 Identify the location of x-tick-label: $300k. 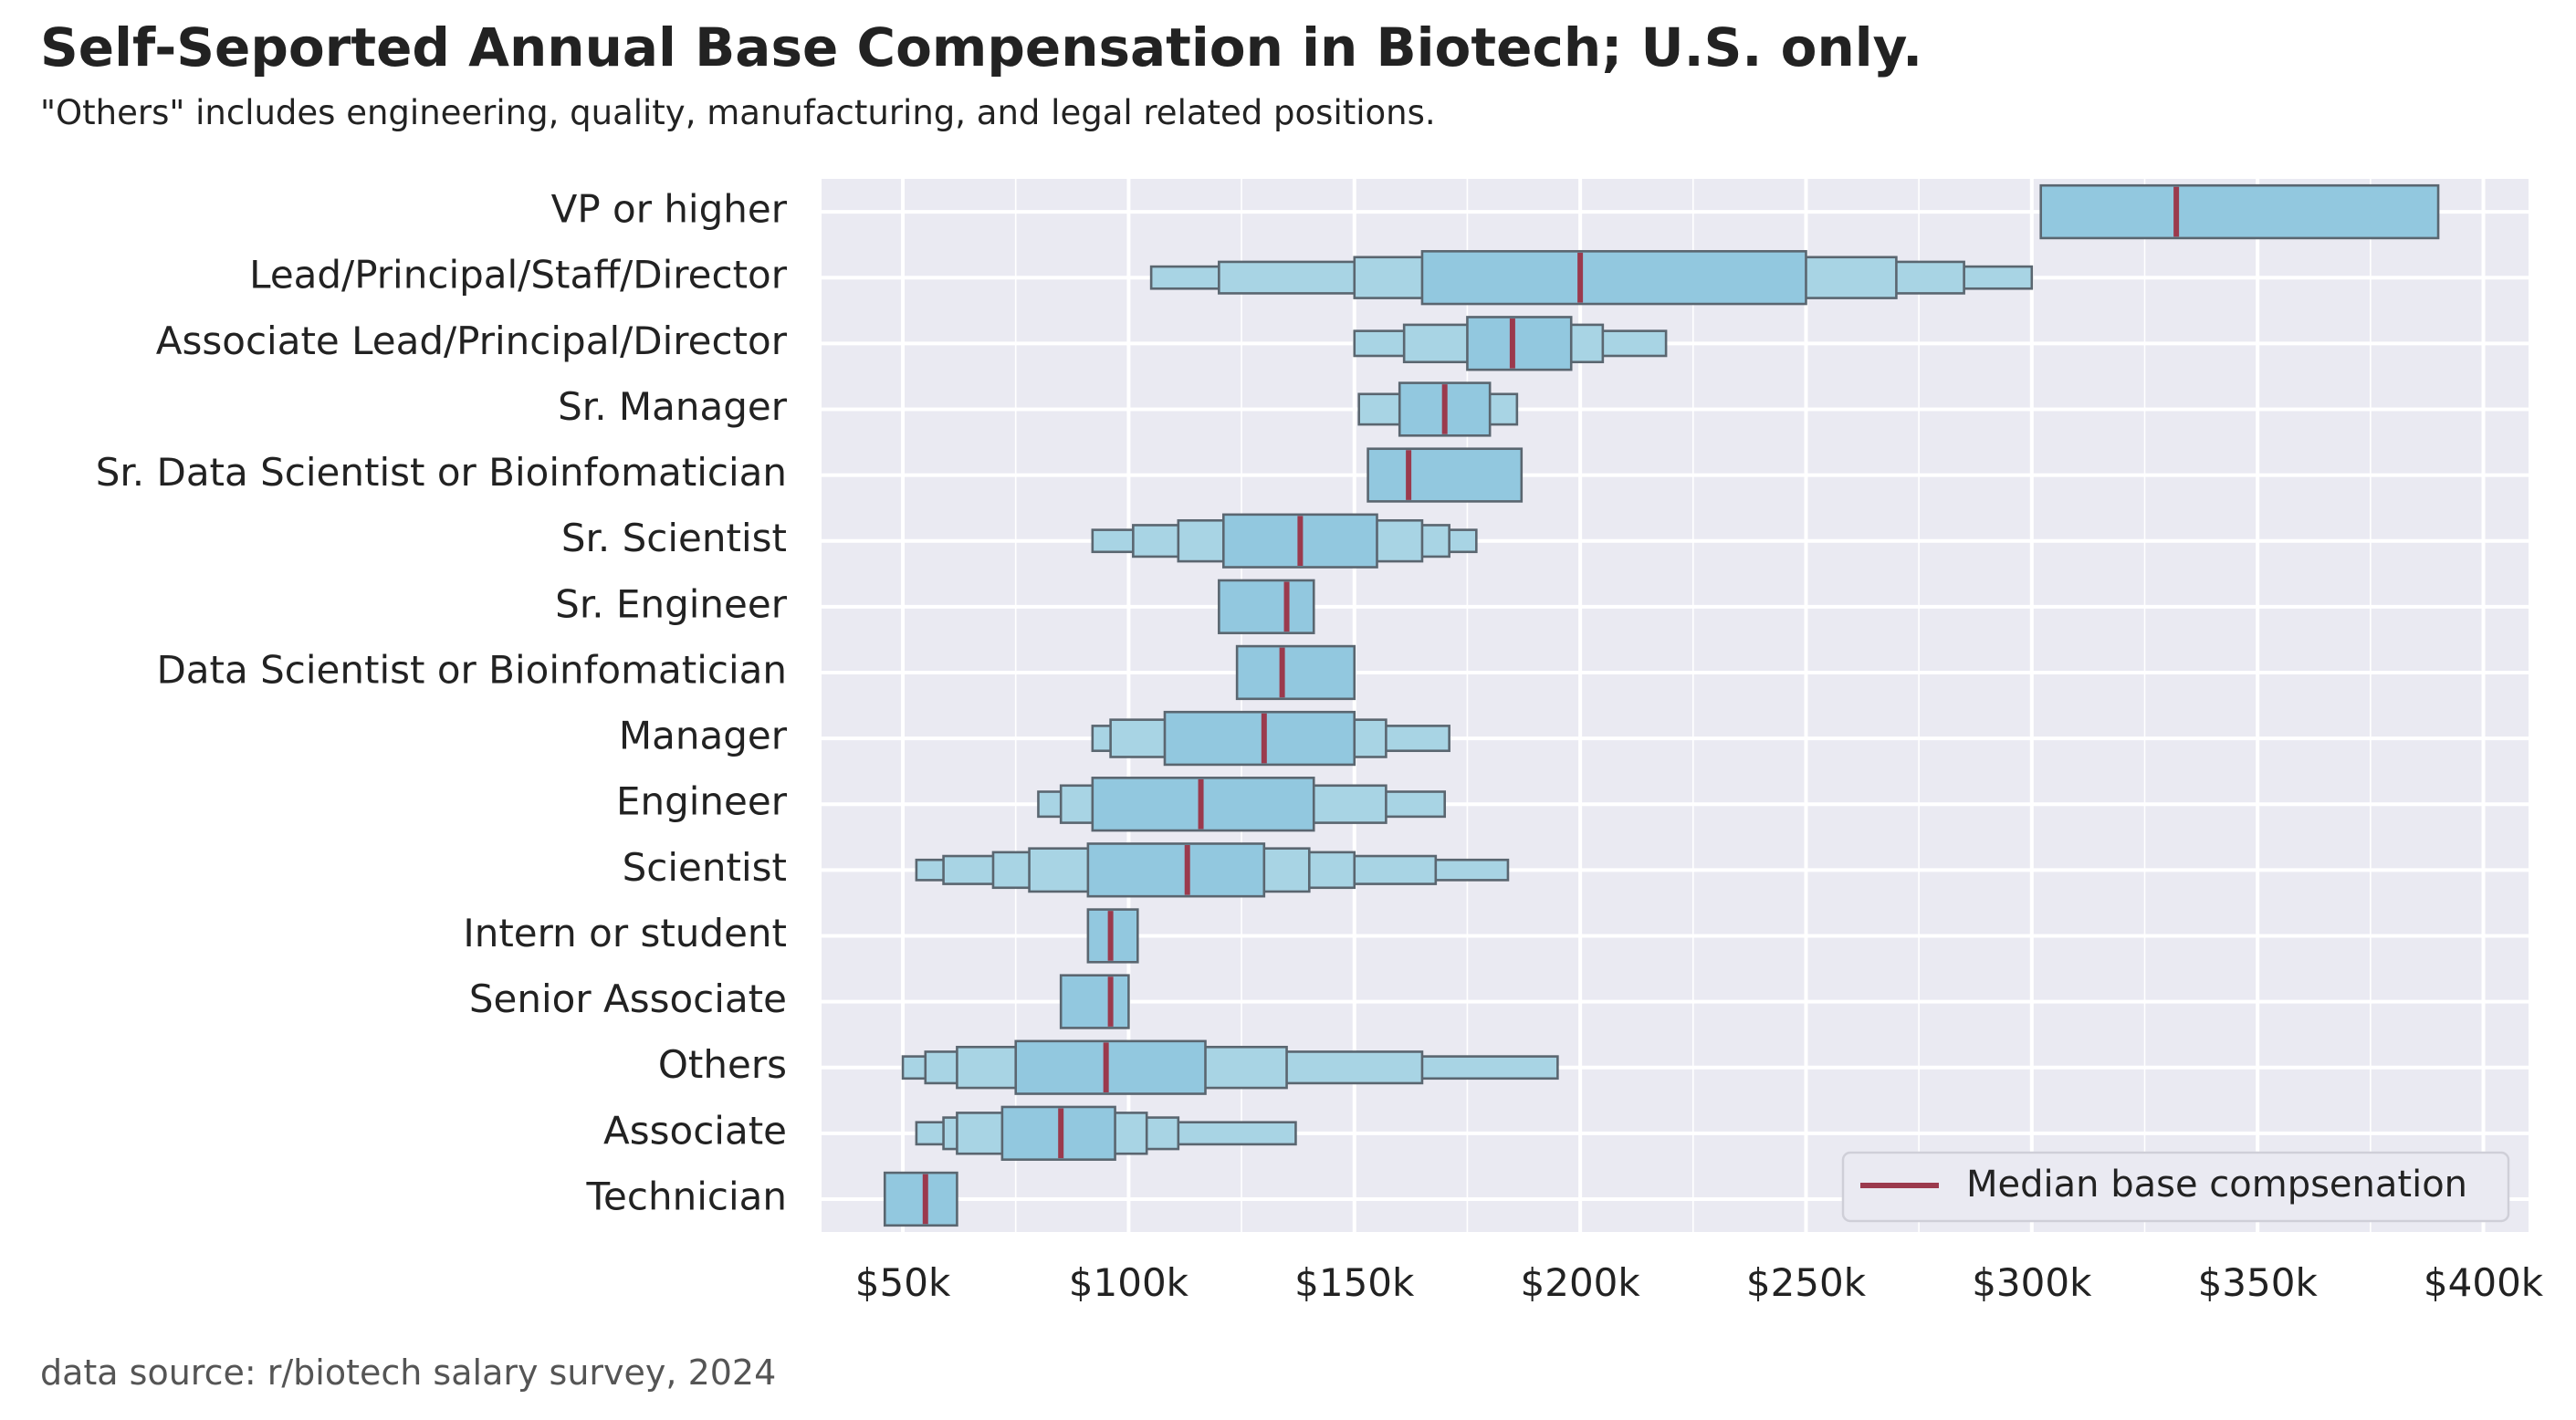
(2032, 1283).